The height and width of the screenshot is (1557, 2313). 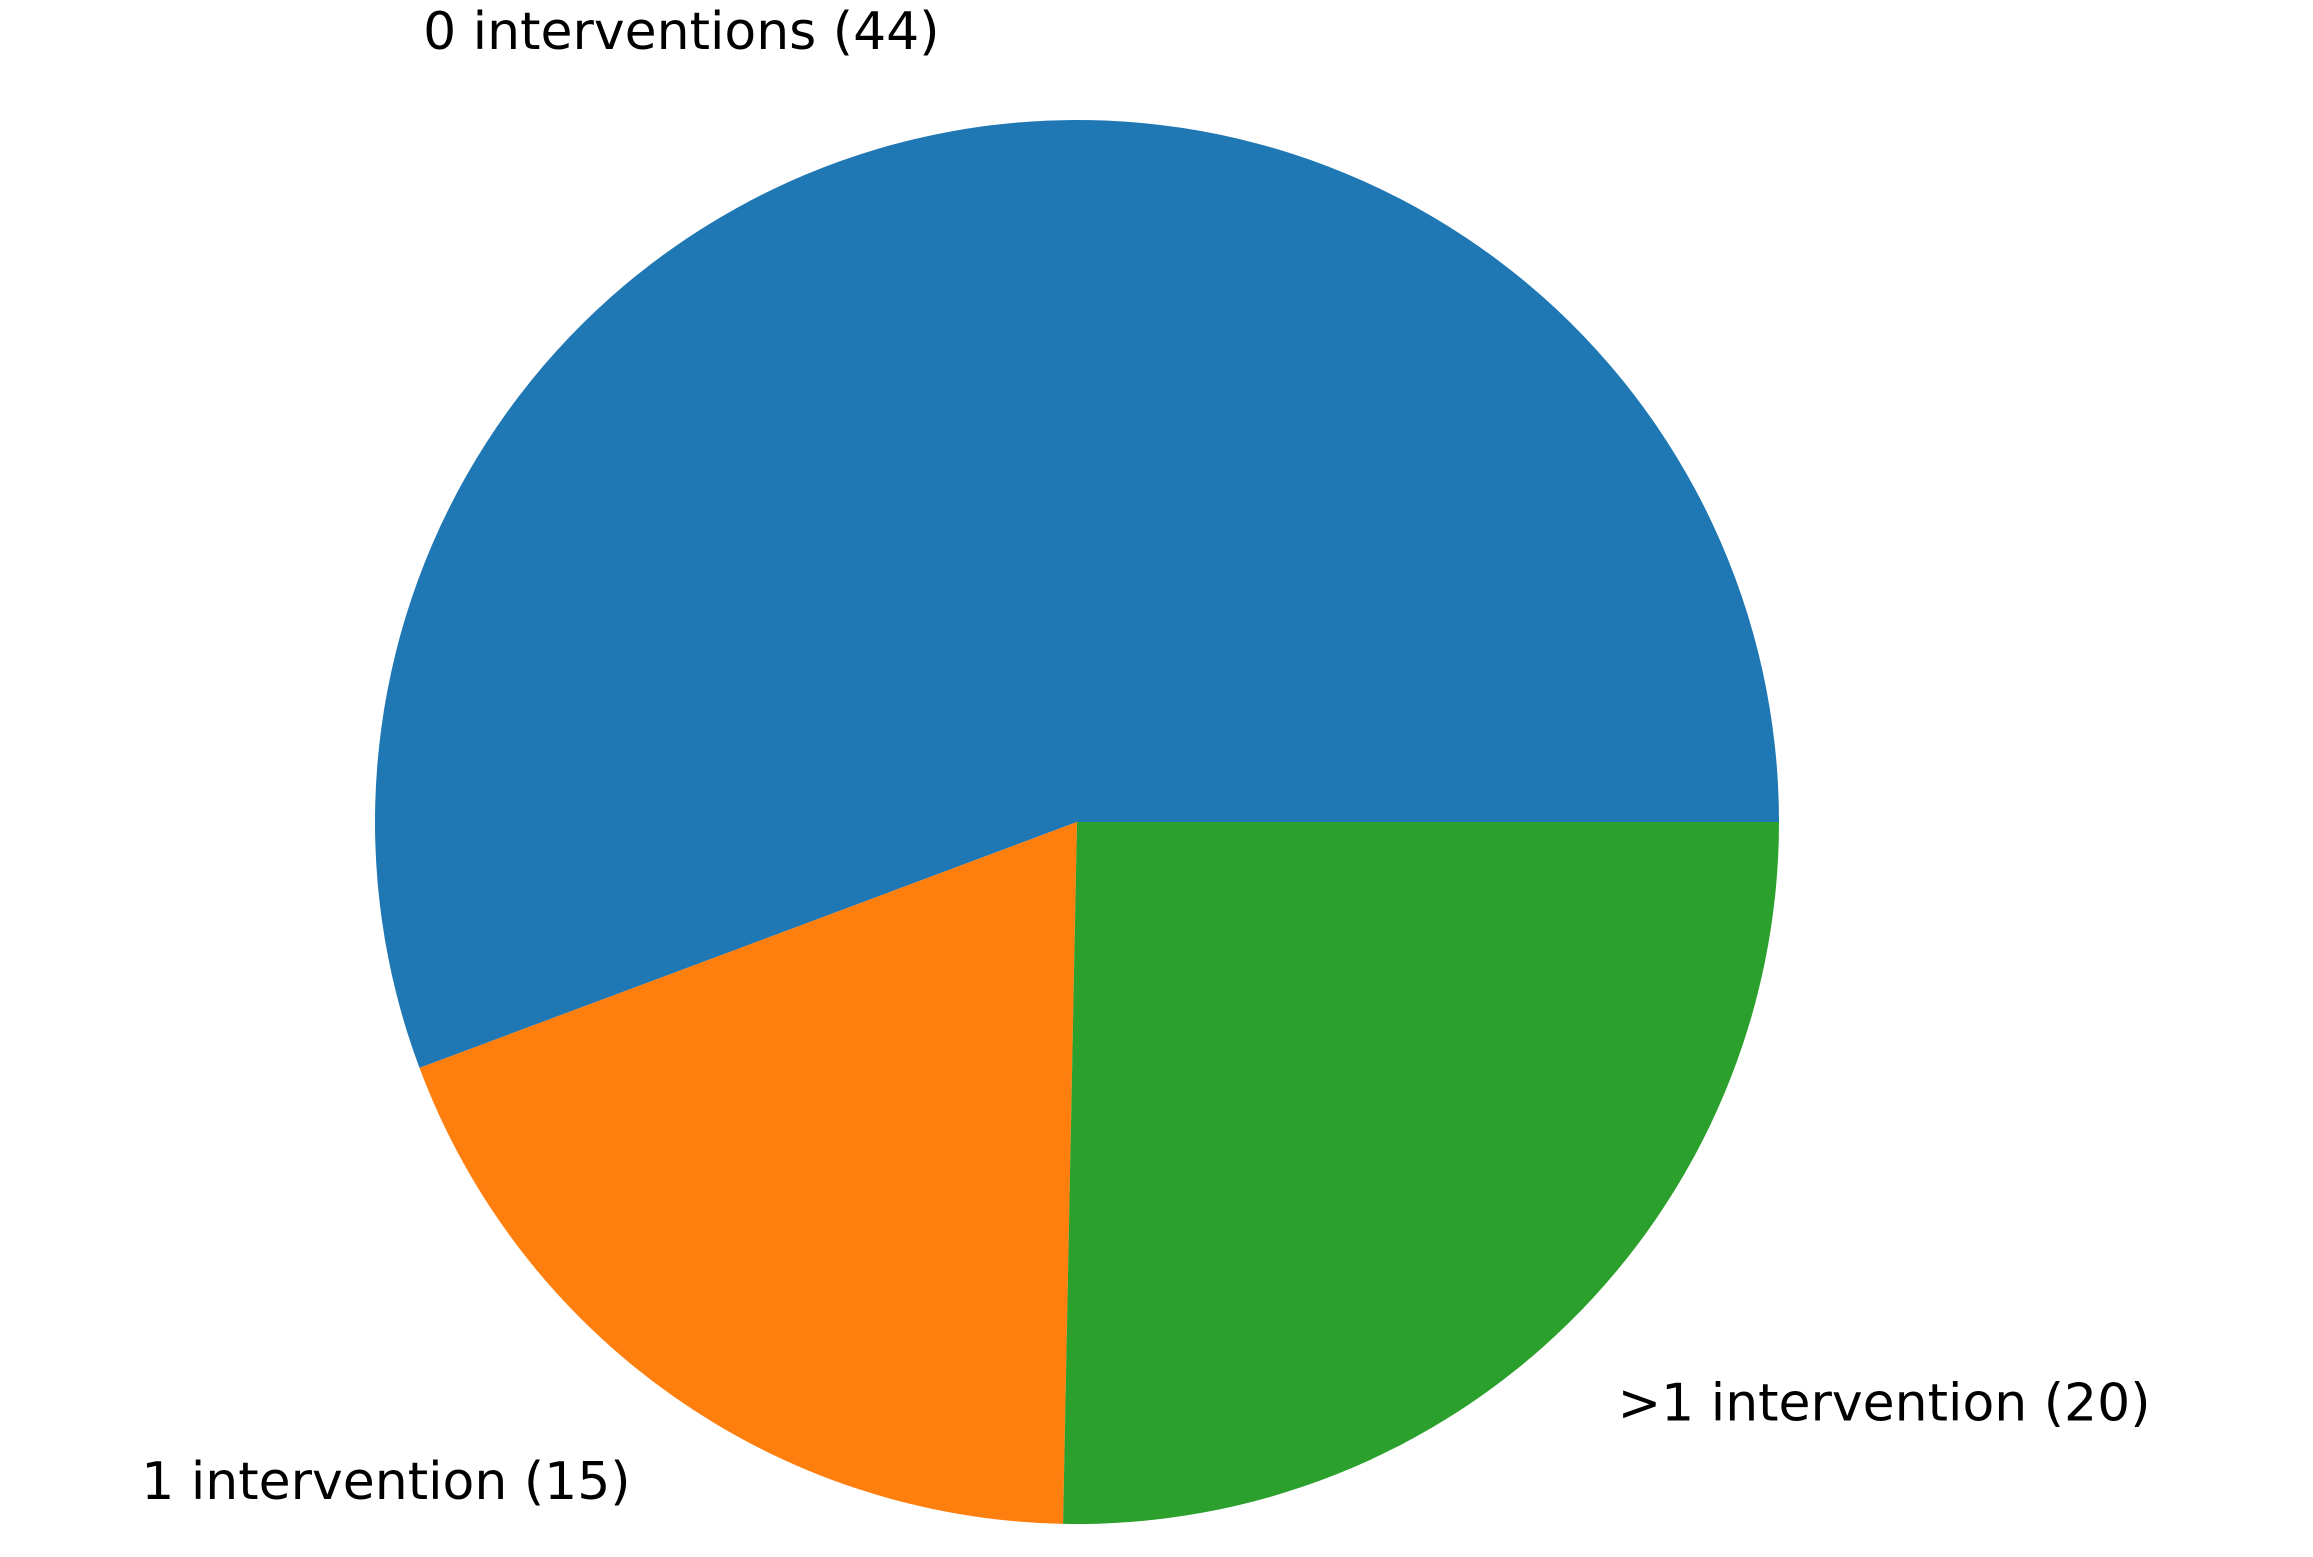 What do you see at coordinates (681, 32) in the screenshot?
I see `slice-label: 0 interventions (44)` at bounding box center [681, 32].